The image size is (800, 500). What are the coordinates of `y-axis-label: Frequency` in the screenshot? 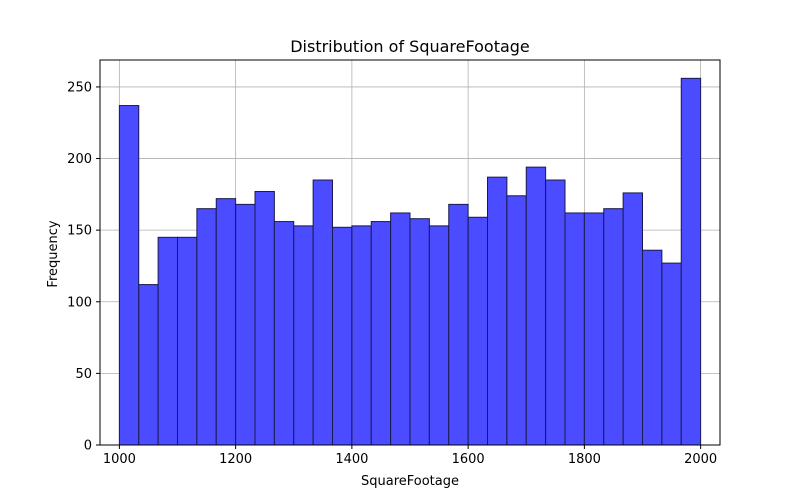 It's located at (53, 253).